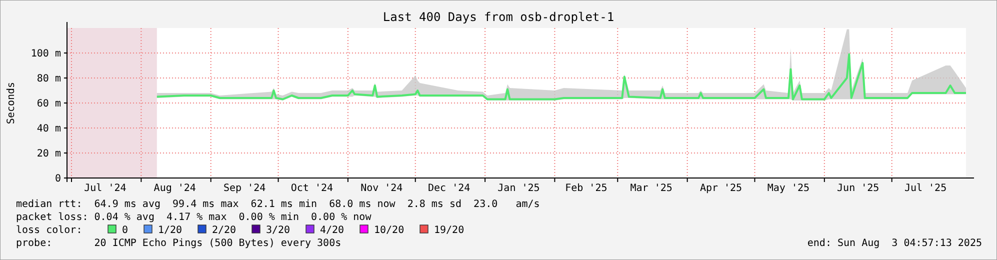 Image resolution: width=997 pixels, height=260 pixels. Describe the element at coordinates (586, 188) in the screenshot. I see `x-tick-label: Feb '25` at that location.